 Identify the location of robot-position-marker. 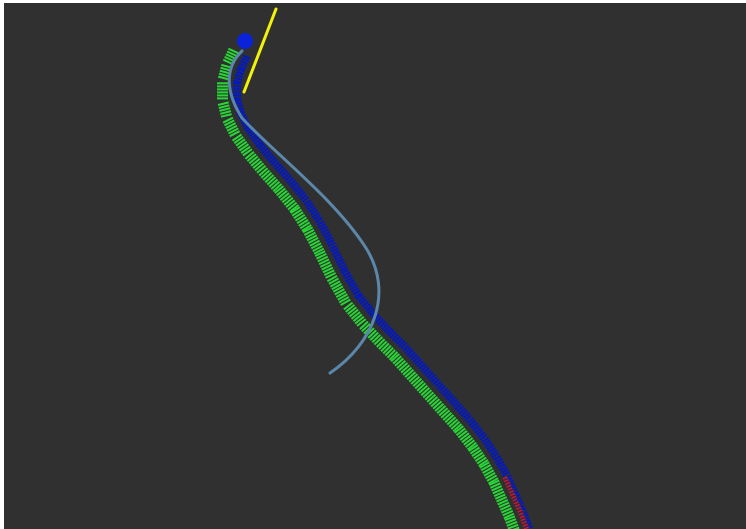
(245, 41).